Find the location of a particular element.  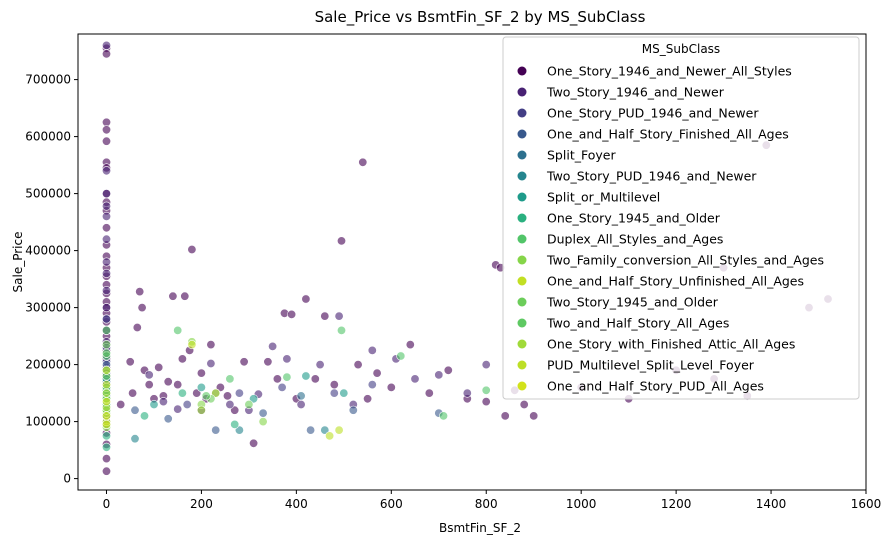

legend-label-6: Split_or_Multilevel is located at coordinates (603, 197).